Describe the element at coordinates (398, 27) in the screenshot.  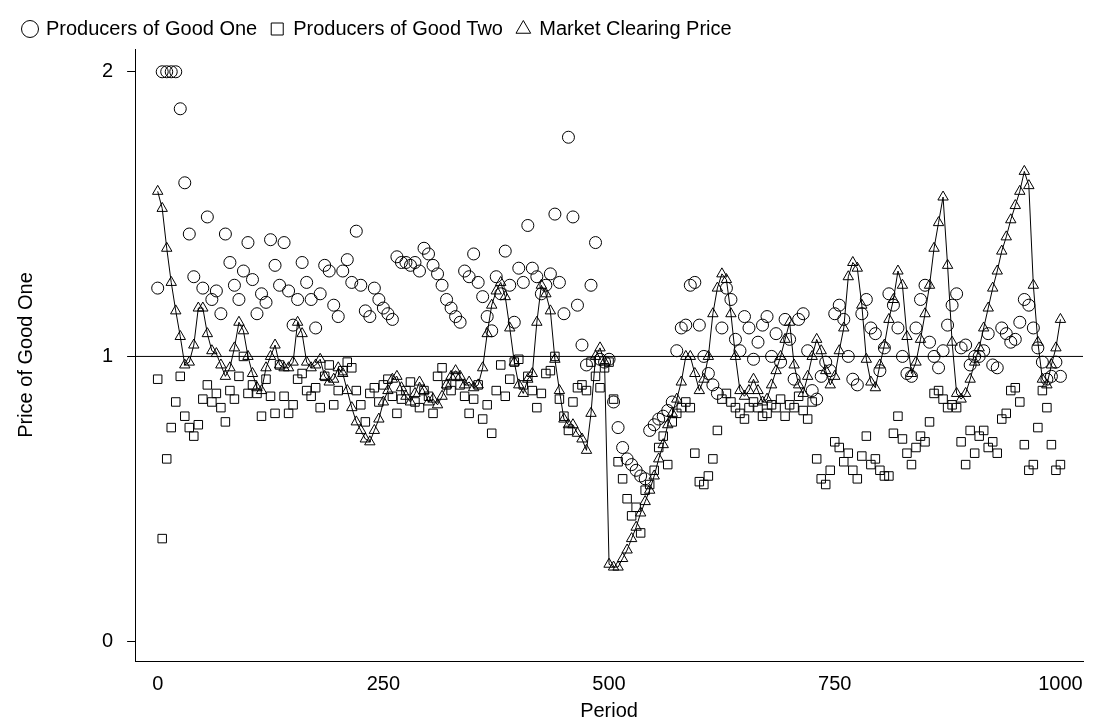
I see `legend-label: Producers of Good Two` at that location.